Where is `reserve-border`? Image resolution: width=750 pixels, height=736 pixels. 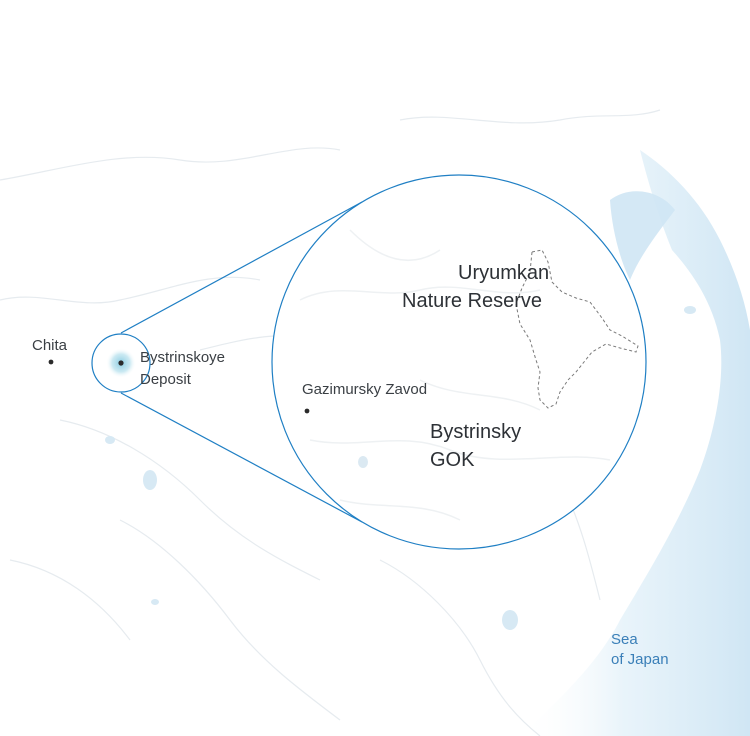
reserve-border is located at coordinates (577, 329).